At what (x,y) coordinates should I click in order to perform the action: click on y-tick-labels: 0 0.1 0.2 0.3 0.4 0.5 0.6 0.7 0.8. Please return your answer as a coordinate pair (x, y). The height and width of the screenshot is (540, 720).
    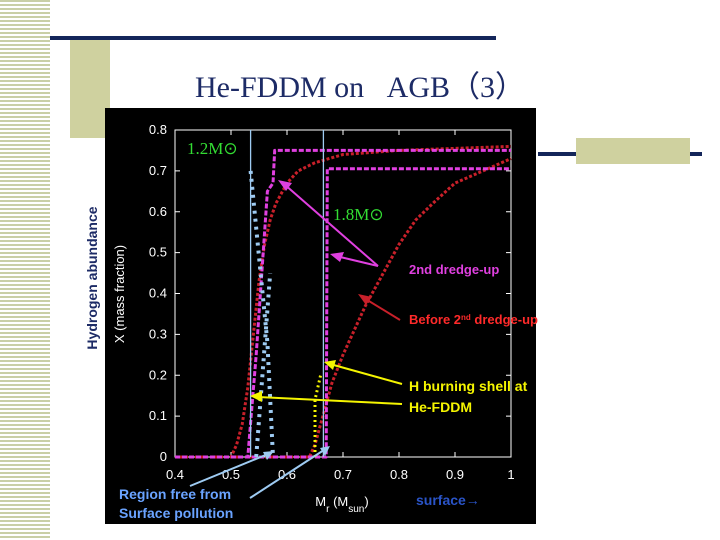
    Looking at the image, I should click on (158, 293).